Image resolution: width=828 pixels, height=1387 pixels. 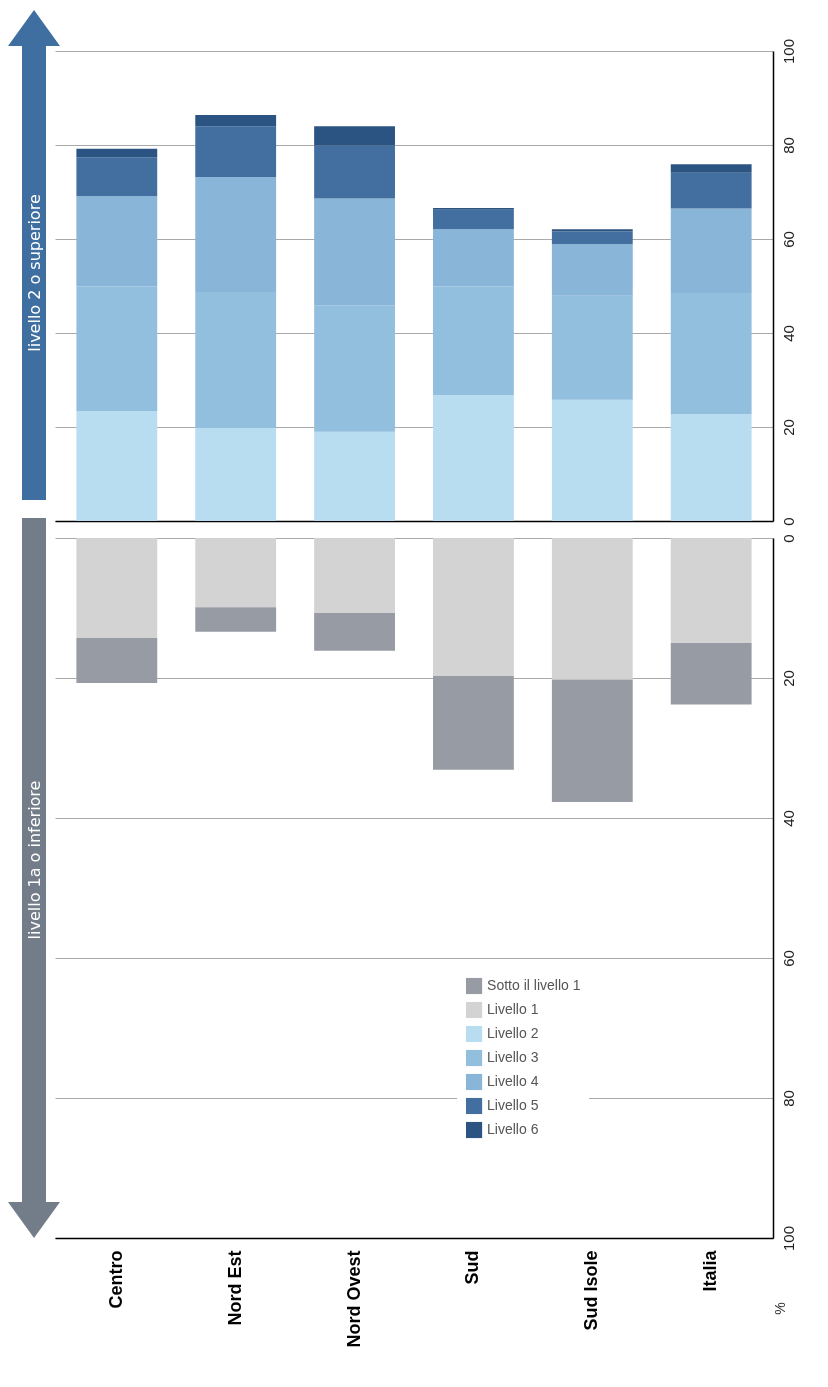 I want to click on text: livello 1a o inferiore, so click(x=34, y=860).